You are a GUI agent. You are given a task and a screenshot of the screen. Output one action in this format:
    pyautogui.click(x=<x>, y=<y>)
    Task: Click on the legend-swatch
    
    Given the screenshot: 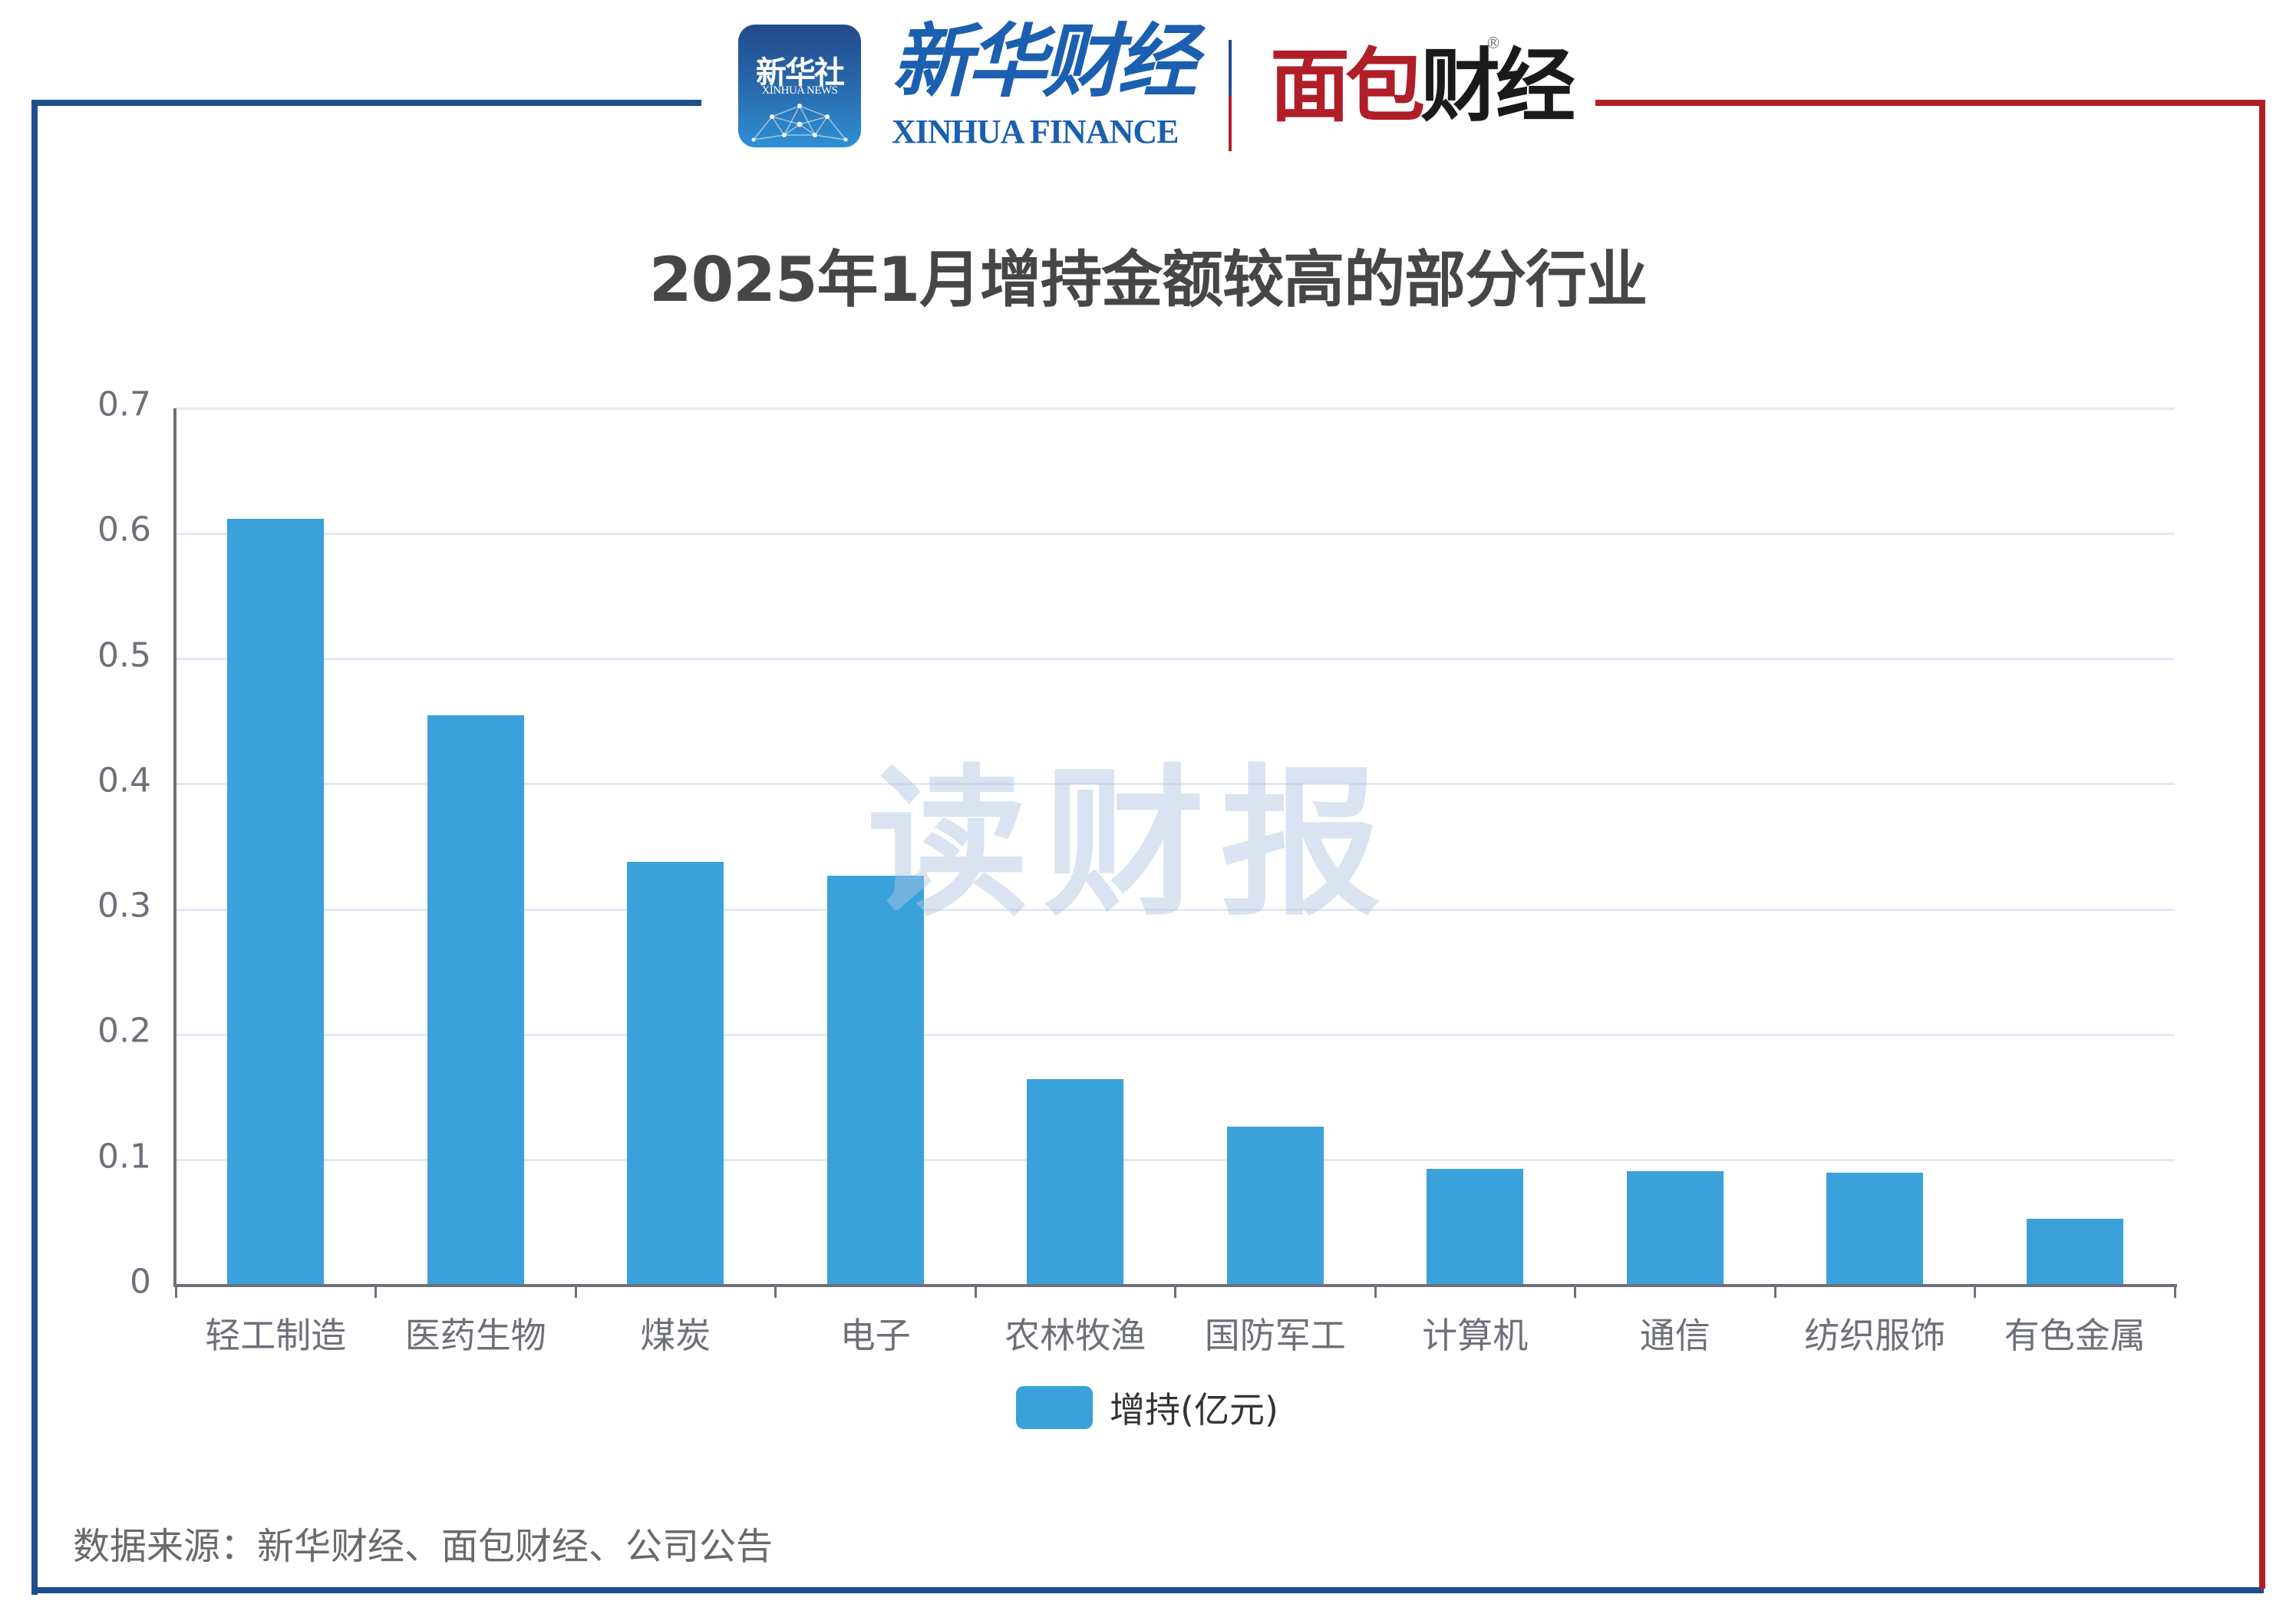 What is the action you would take?
    pyautogui.click(x=1054, y=1407)
    